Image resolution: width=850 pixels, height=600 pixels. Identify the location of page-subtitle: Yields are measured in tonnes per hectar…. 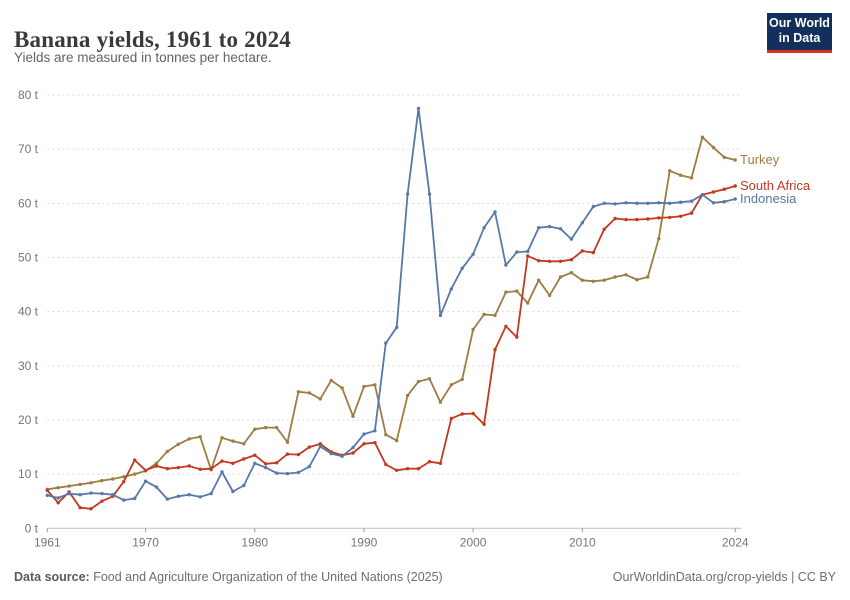
(143, 57).